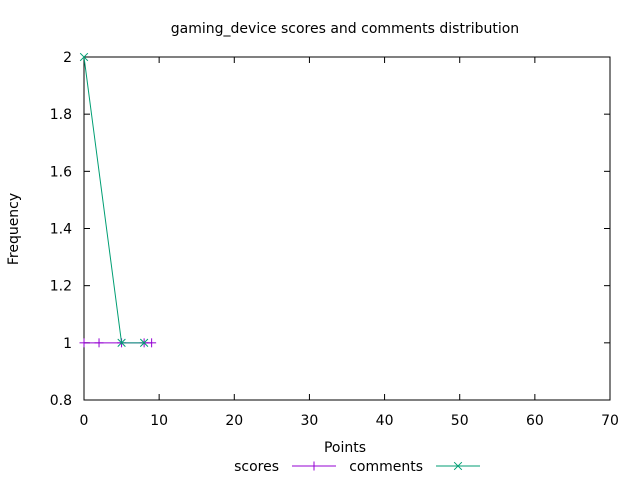  Describe the element at coordinates (61, 230) in the screenshot. I see `y-tick-label: 1.4` at that location.